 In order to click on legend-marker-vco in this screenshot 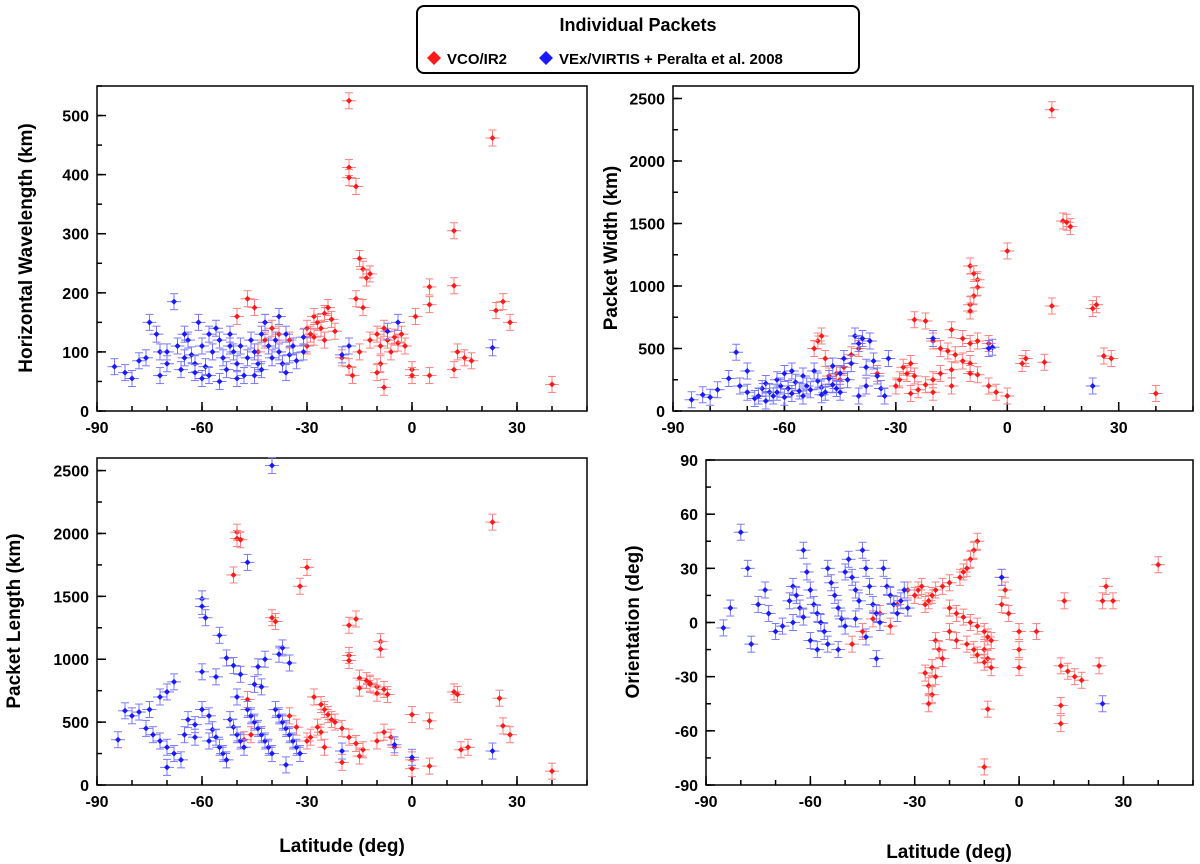, I will do `click(434, 58)`.